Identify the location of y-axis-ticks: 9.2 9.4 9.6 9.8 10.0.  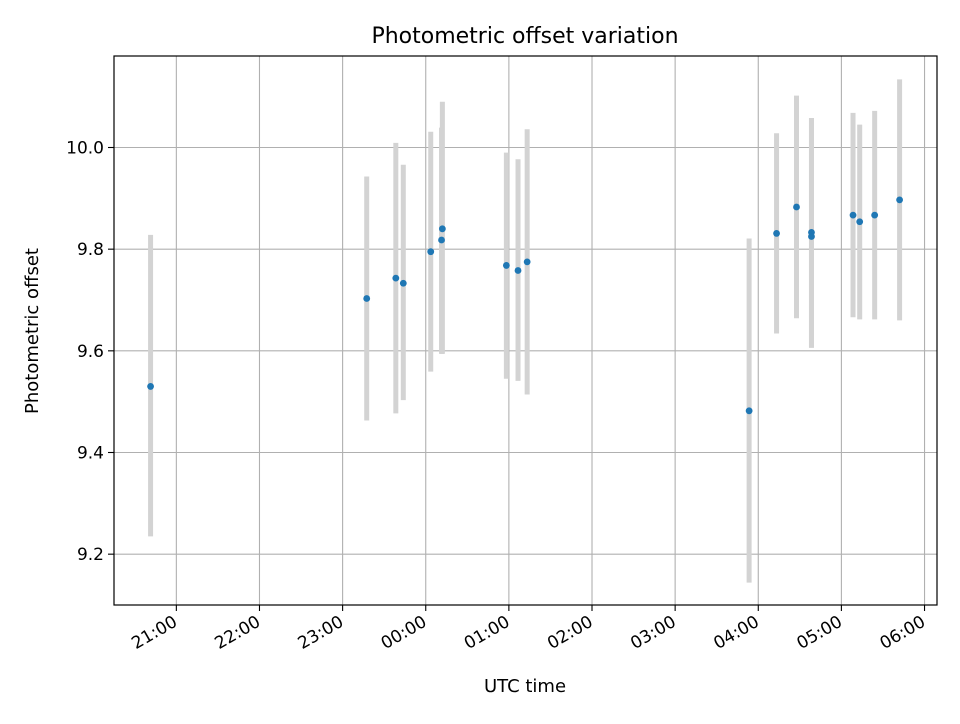
(90, 352).